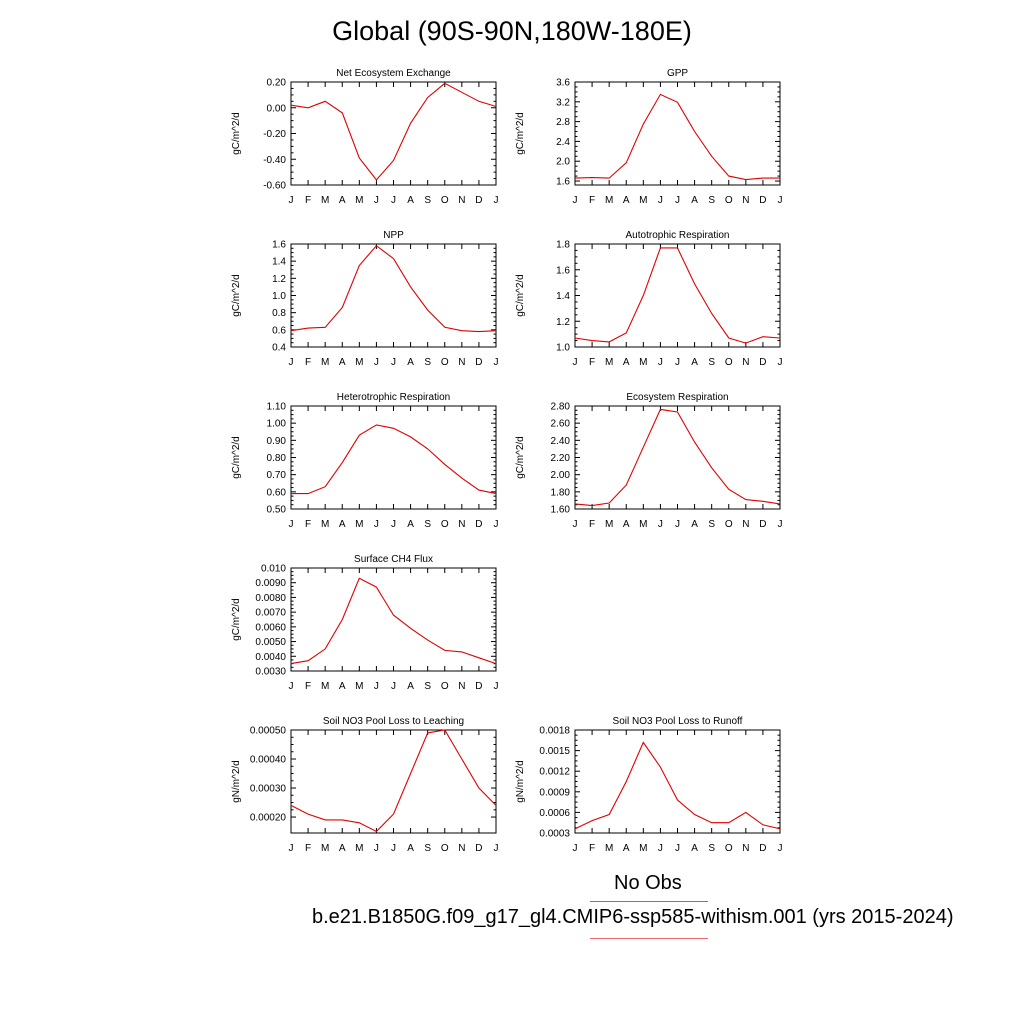 This screenshot has width=1024, height=1024. What do you see at coordinates (649, 938) in the screenshot?
I see `legend-case-line` at bounding box center [649, 938].